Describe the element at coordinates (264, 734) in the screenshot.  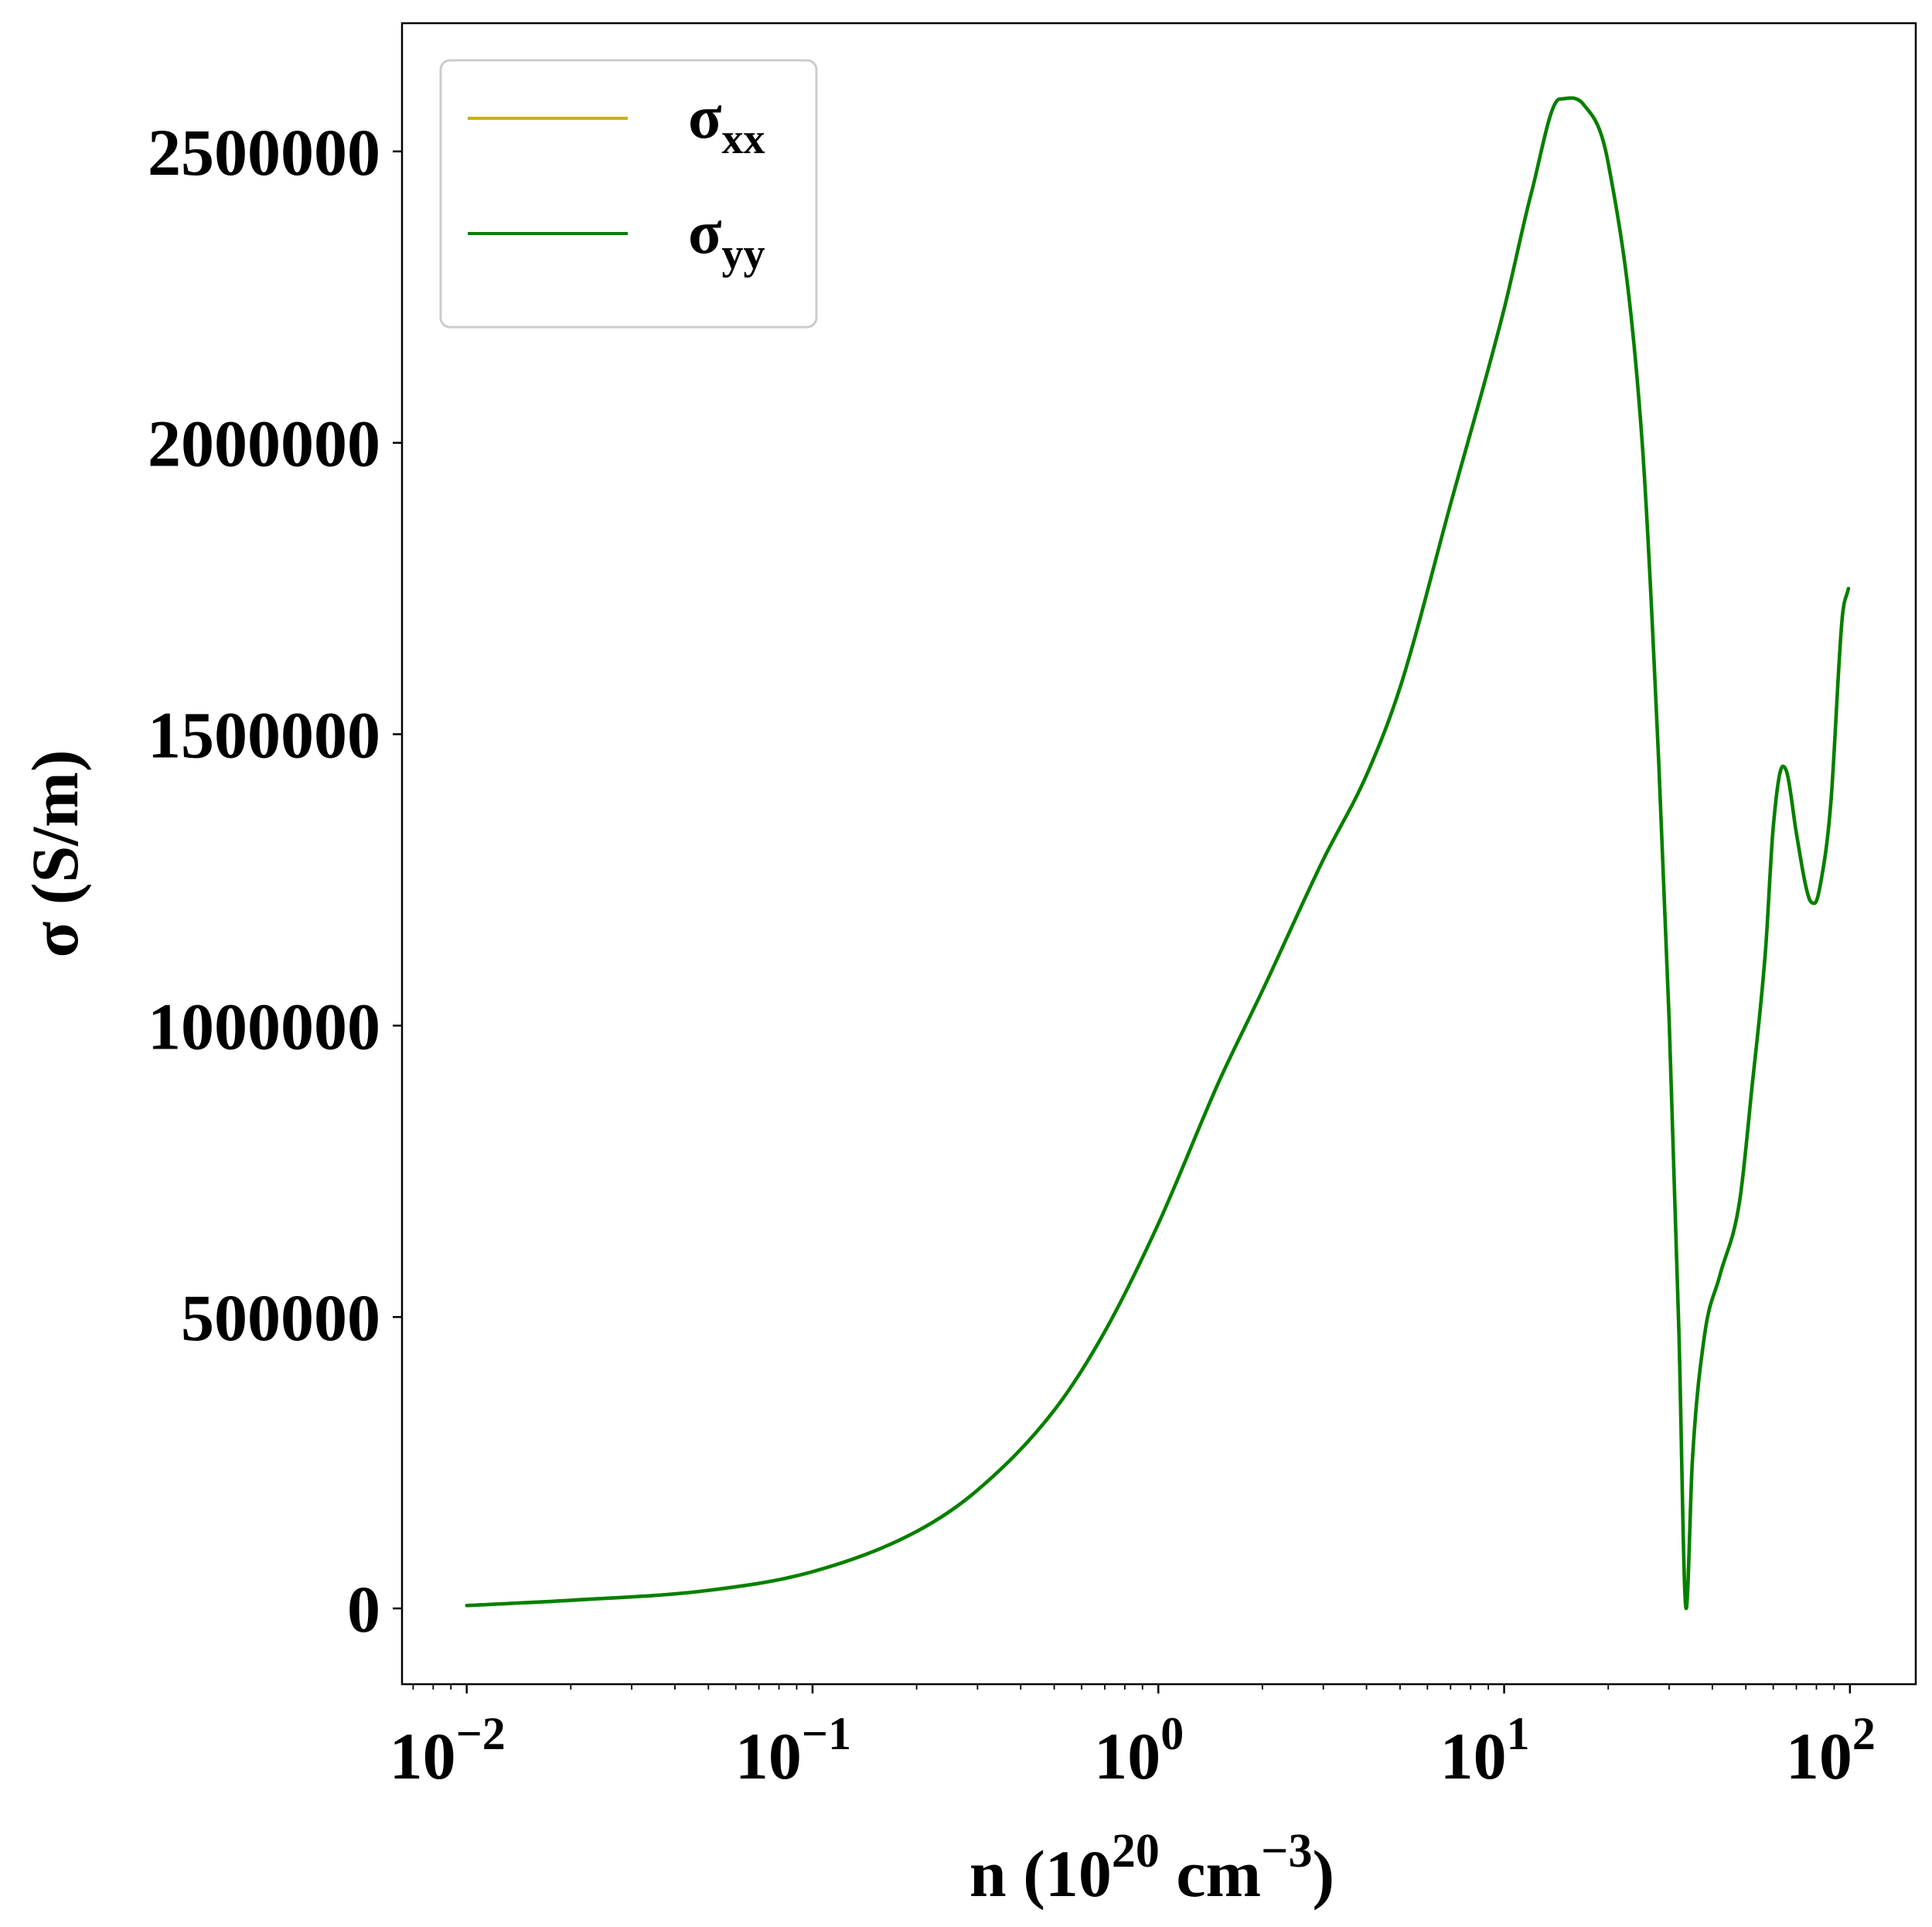
I see `y-tick-label: 1500000` at that location.